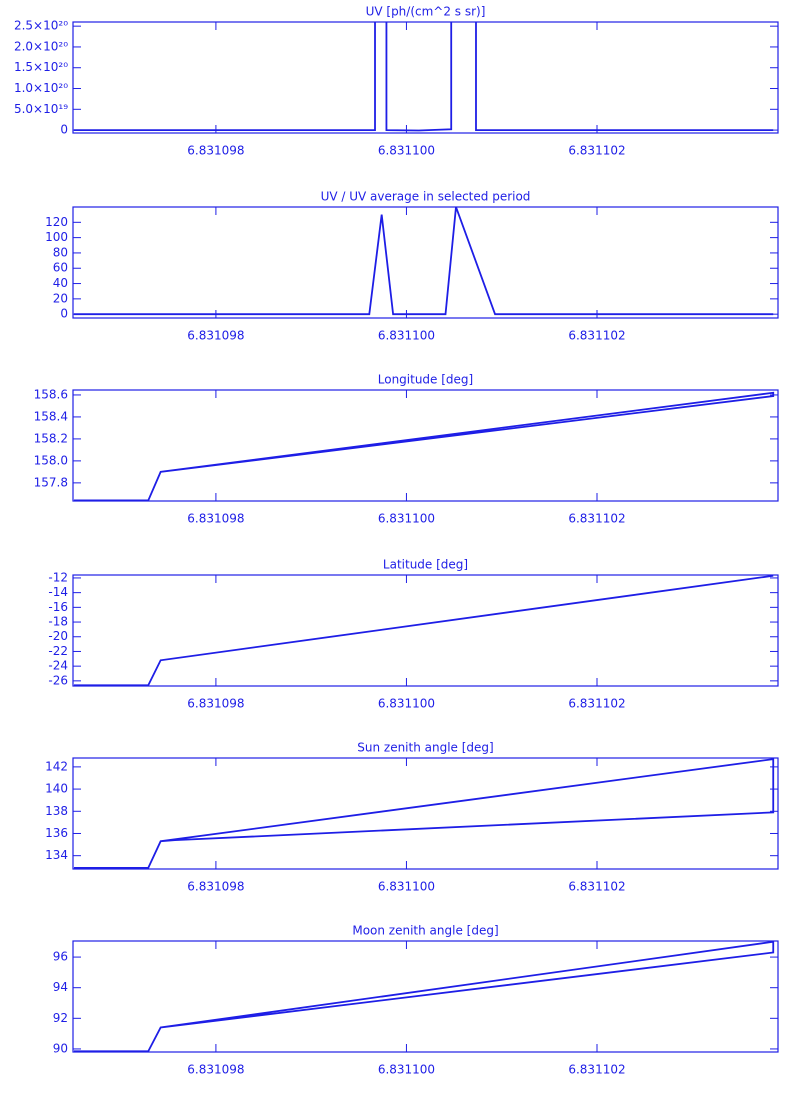  Describe the element at coordinates (51, 438) in the screenshot. I see `y-tick-label: 158.2` at that location.